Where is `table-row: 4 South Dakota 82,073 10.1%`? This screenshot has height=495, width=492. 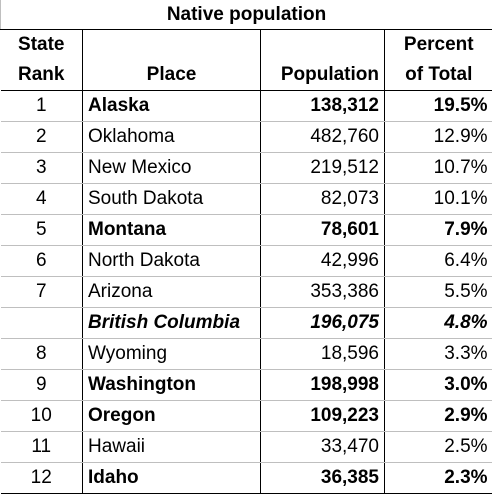
table-row: 4 South Dakota 82,073 10.1% is located at coordinates (246, 199).